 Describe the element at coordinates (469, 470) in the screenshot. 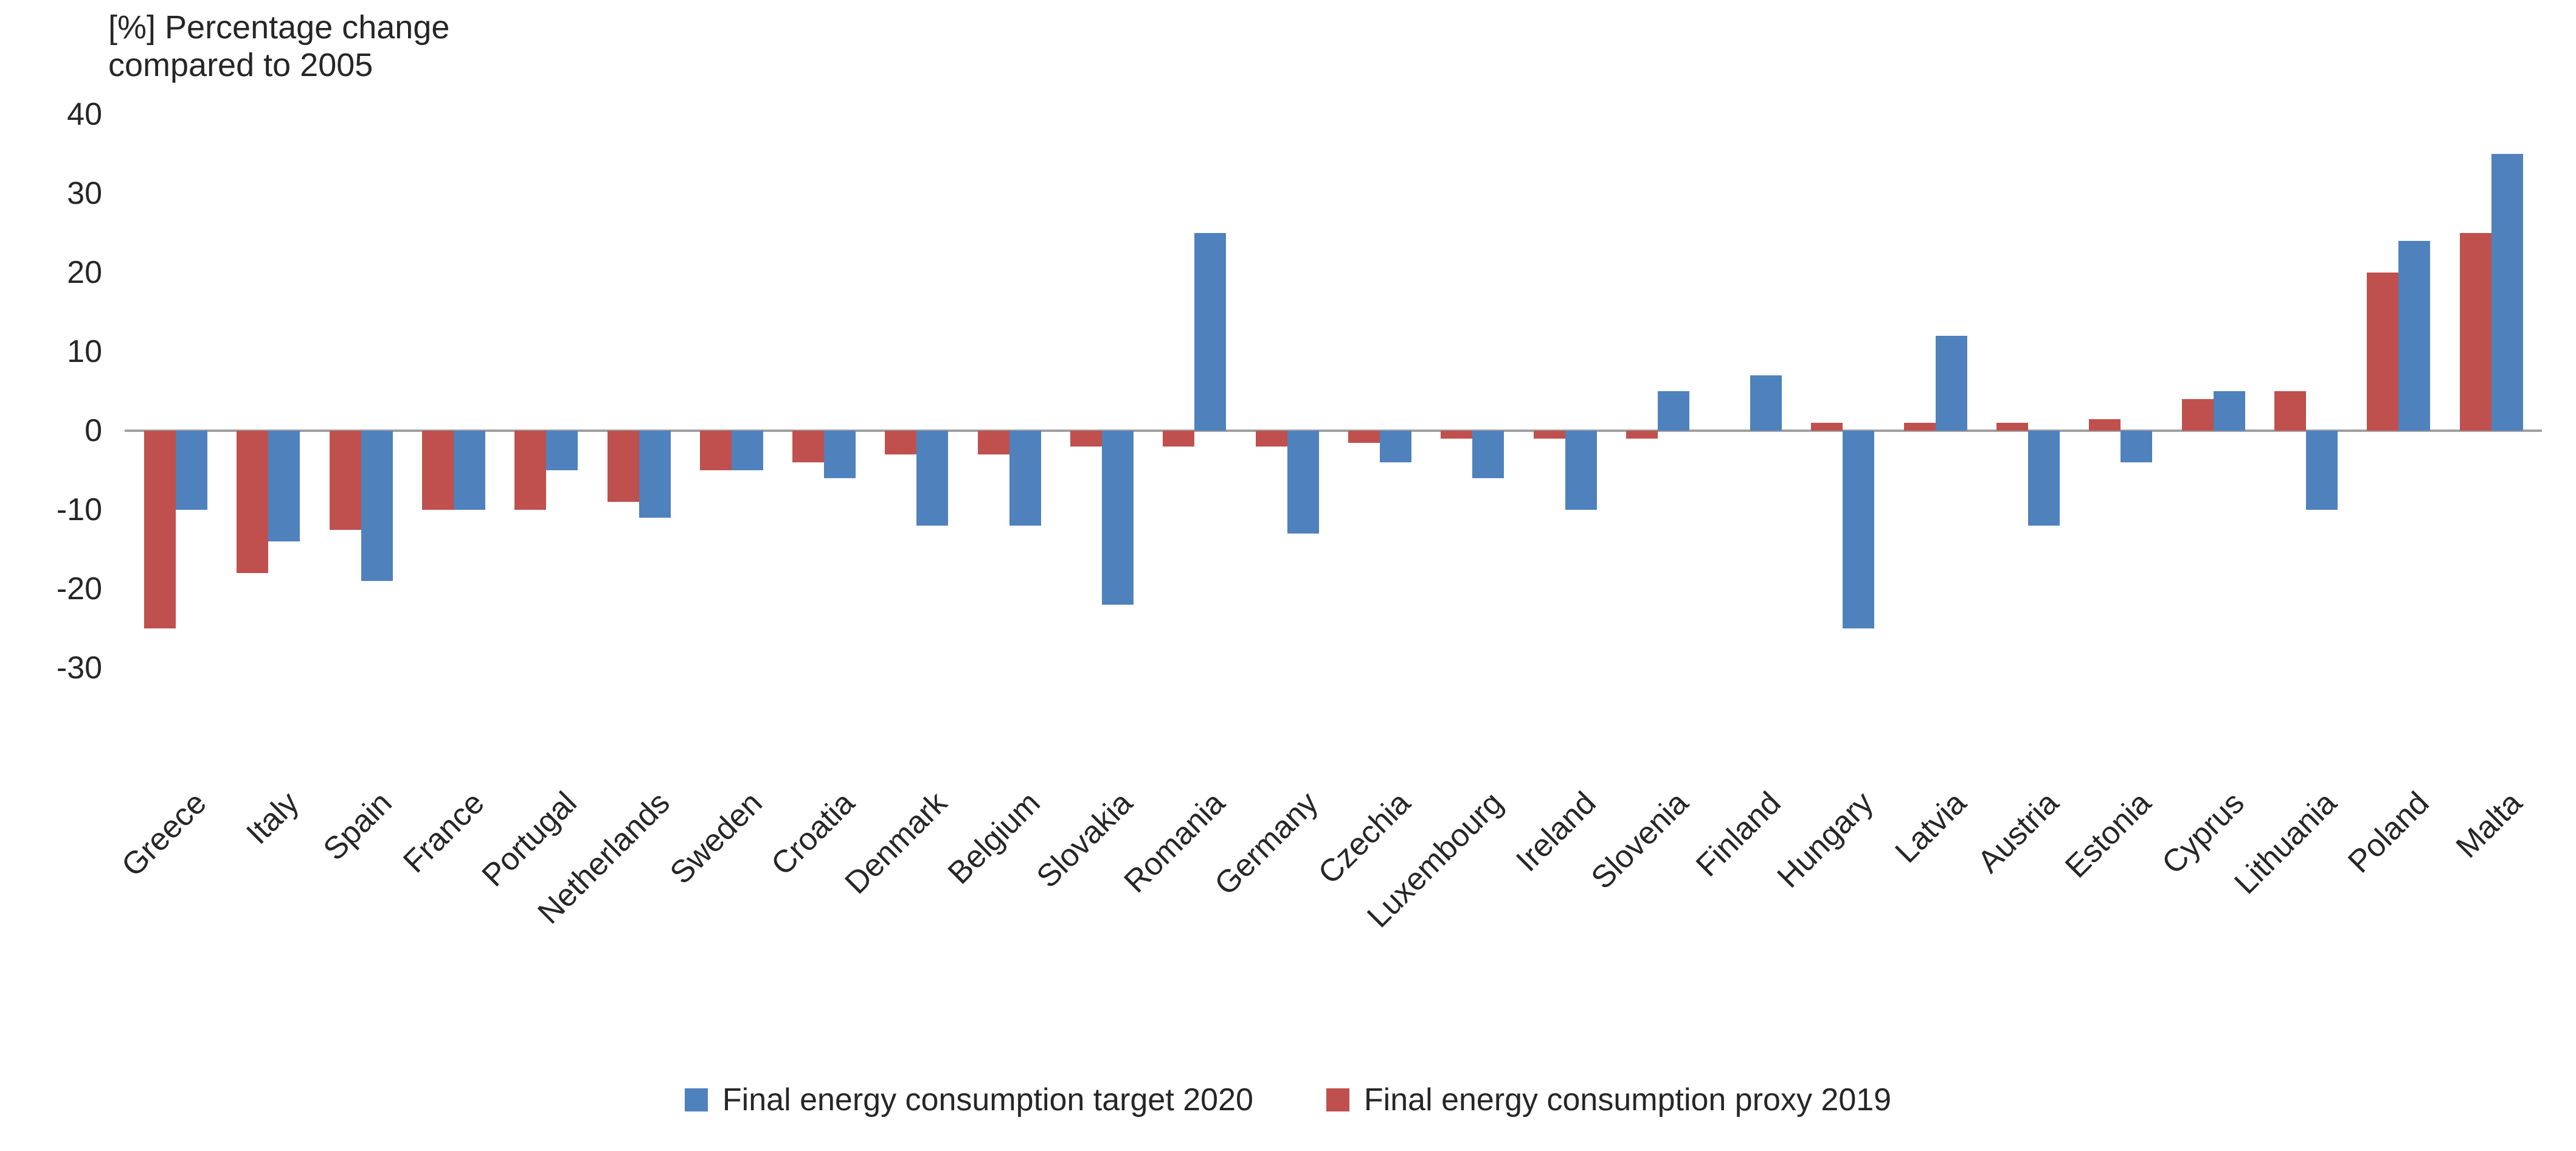

I see `bar-france-target-2020` at that location.